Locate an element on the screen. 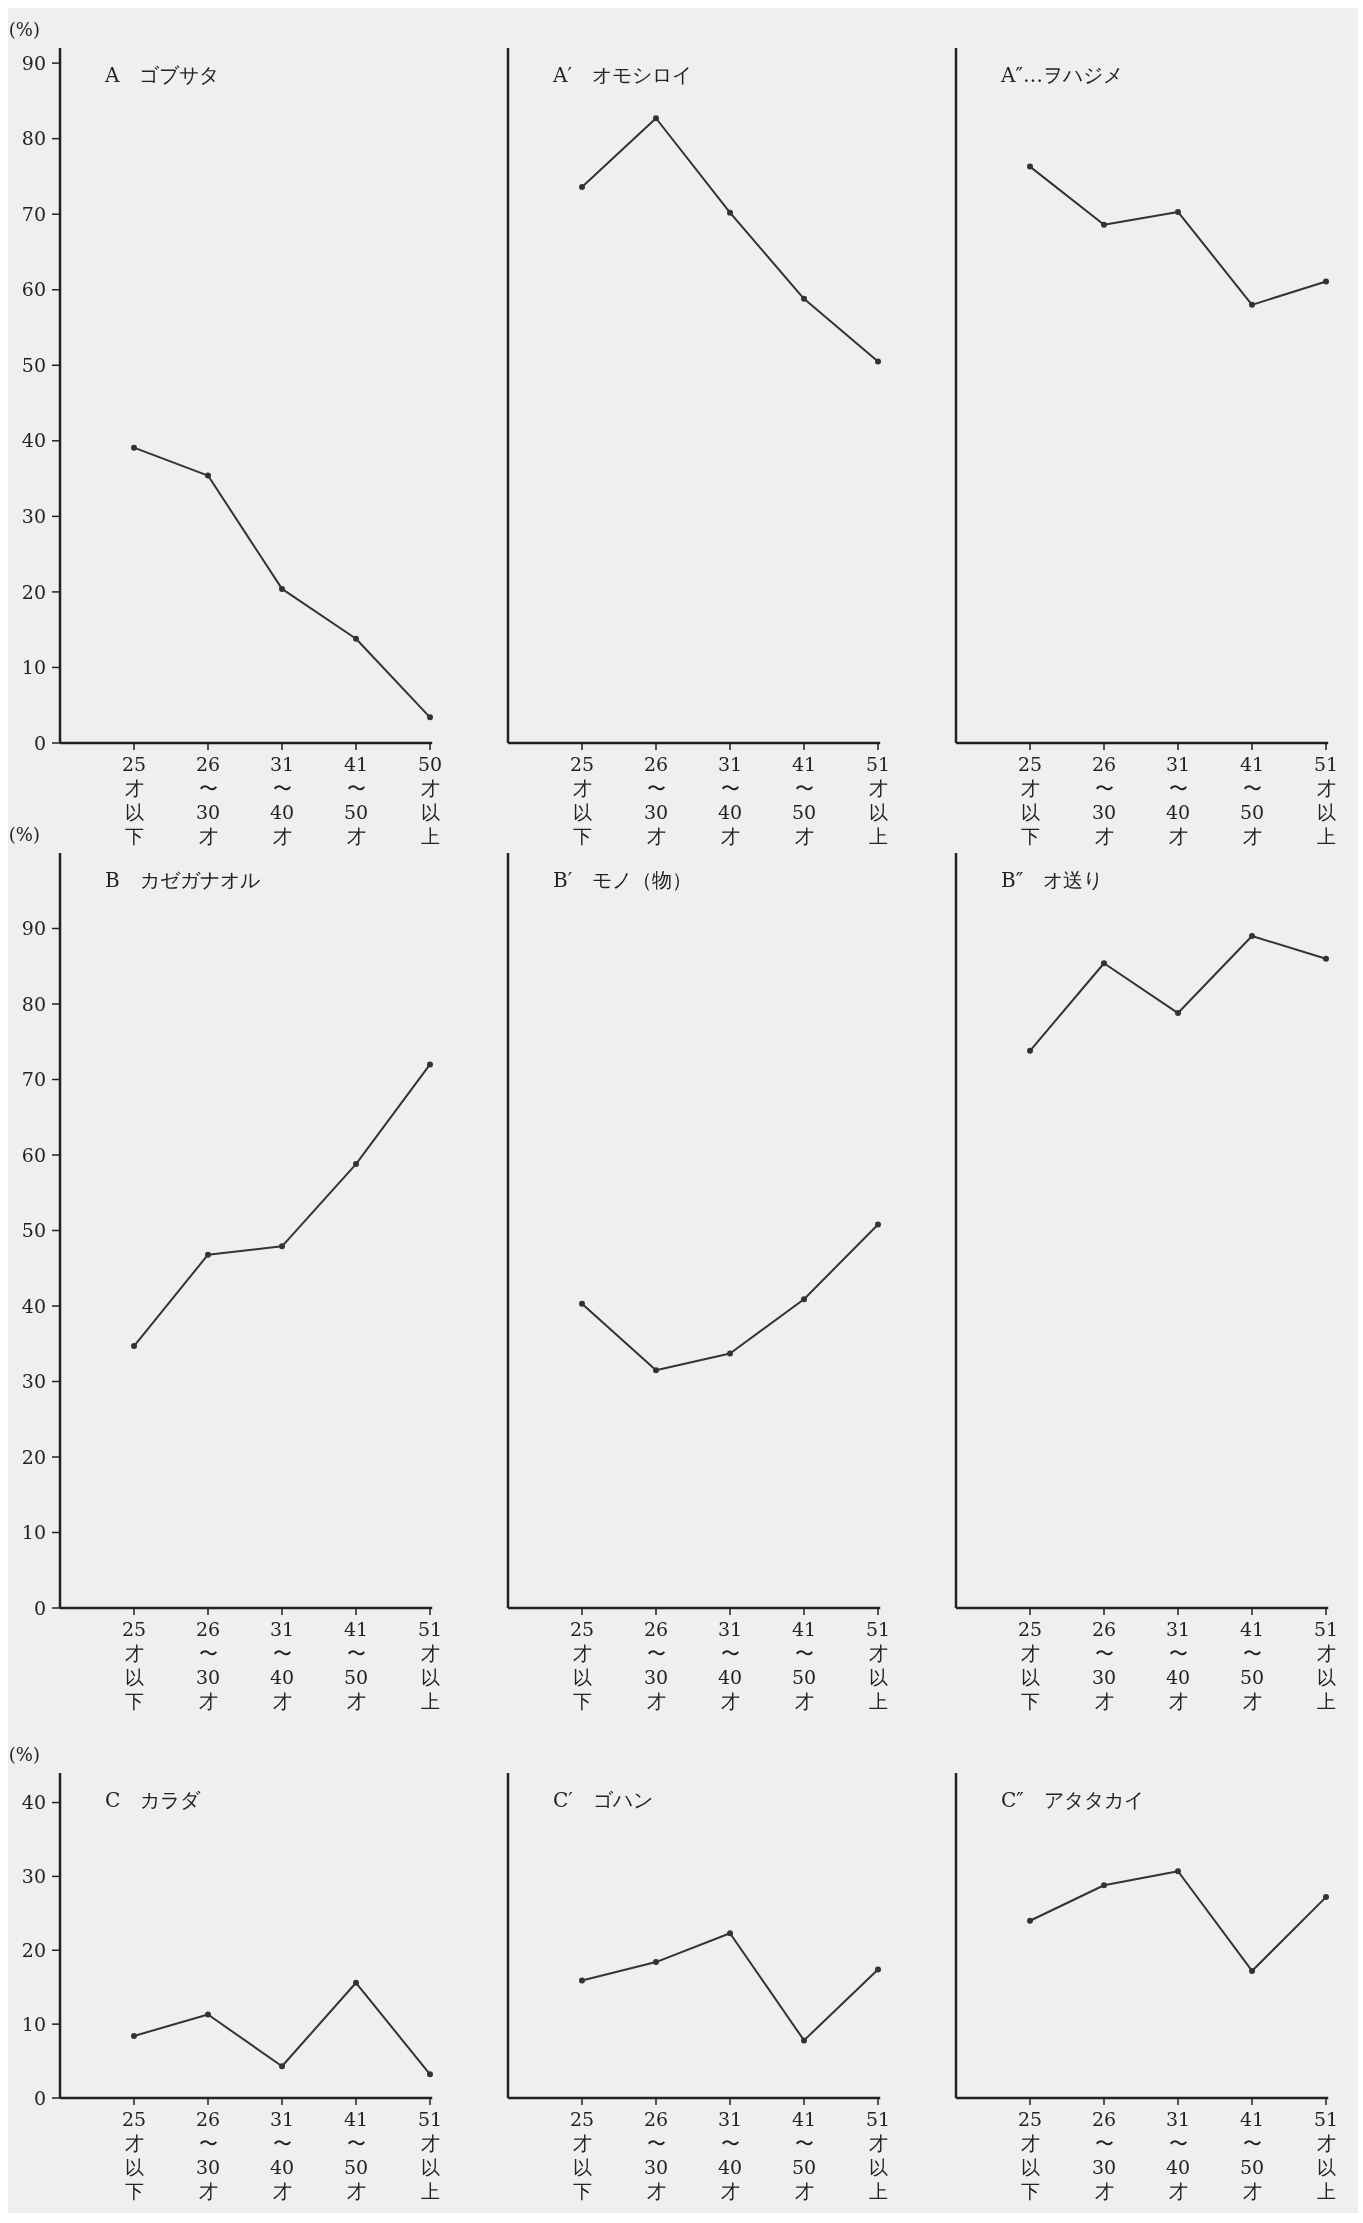 The image size is (1363, 2223). text: C′ ゴハン is located at coordinates (603, 1800).